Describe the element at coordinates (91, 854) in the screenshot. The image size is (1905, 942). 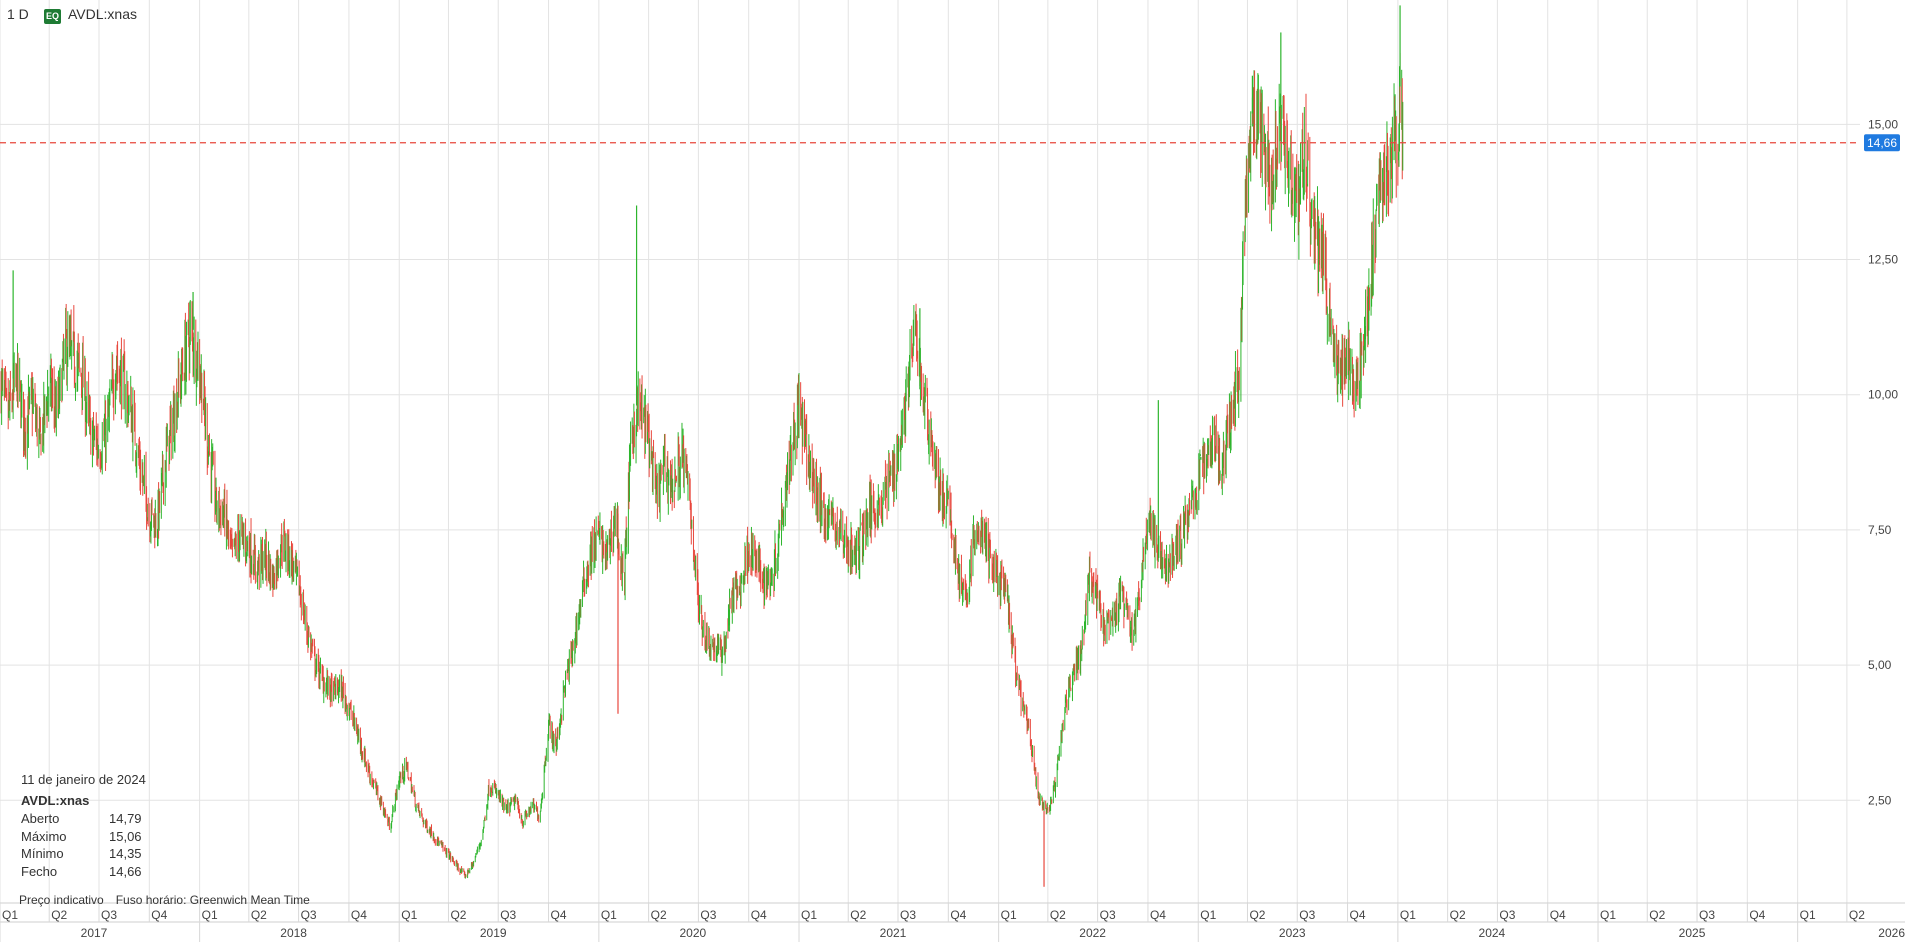
I see `info-row-low: Mínimo 14,35` at that location.